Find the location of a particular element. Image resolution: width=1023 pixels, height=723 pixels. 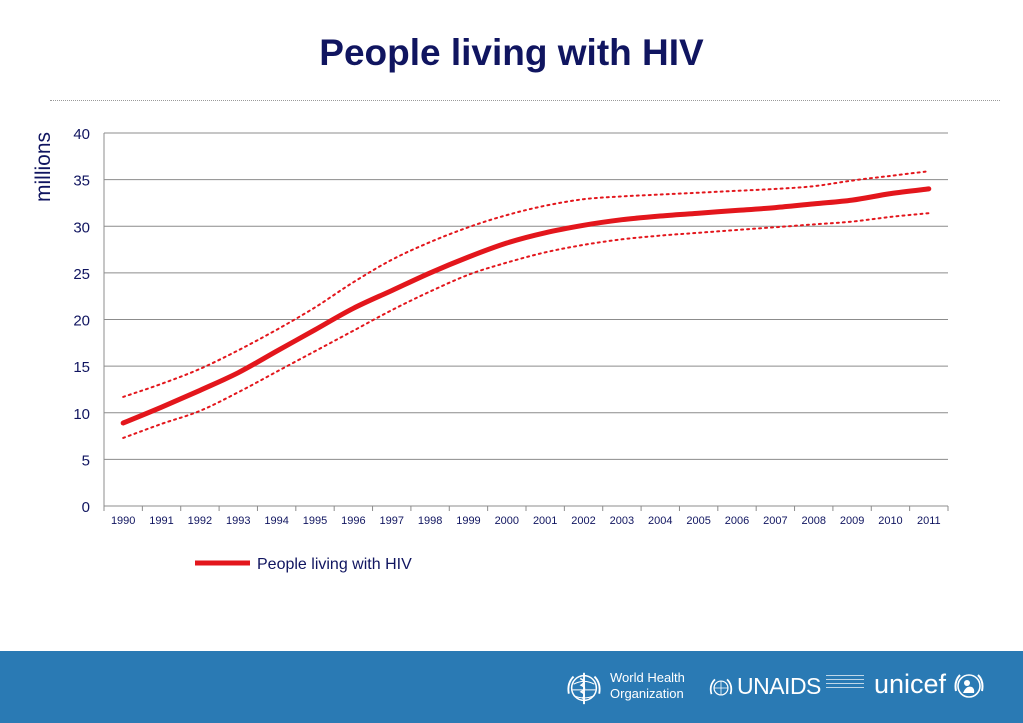

legend: People living with HIV is located at coordinates (303, 564).